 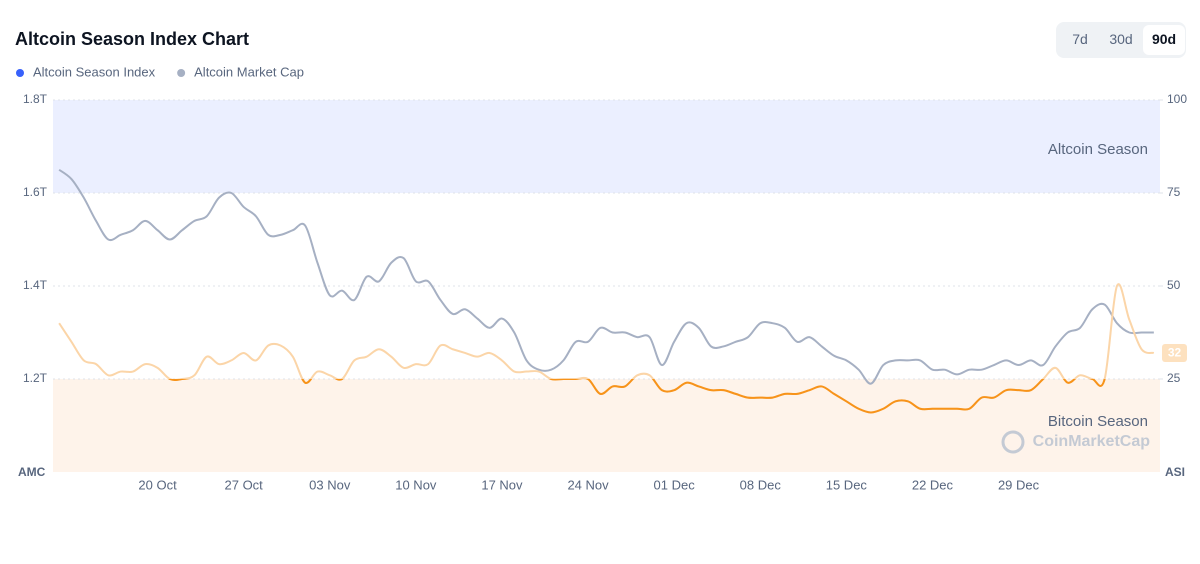 I want to click on range-button: 7d, so click(x=1080, y=39).